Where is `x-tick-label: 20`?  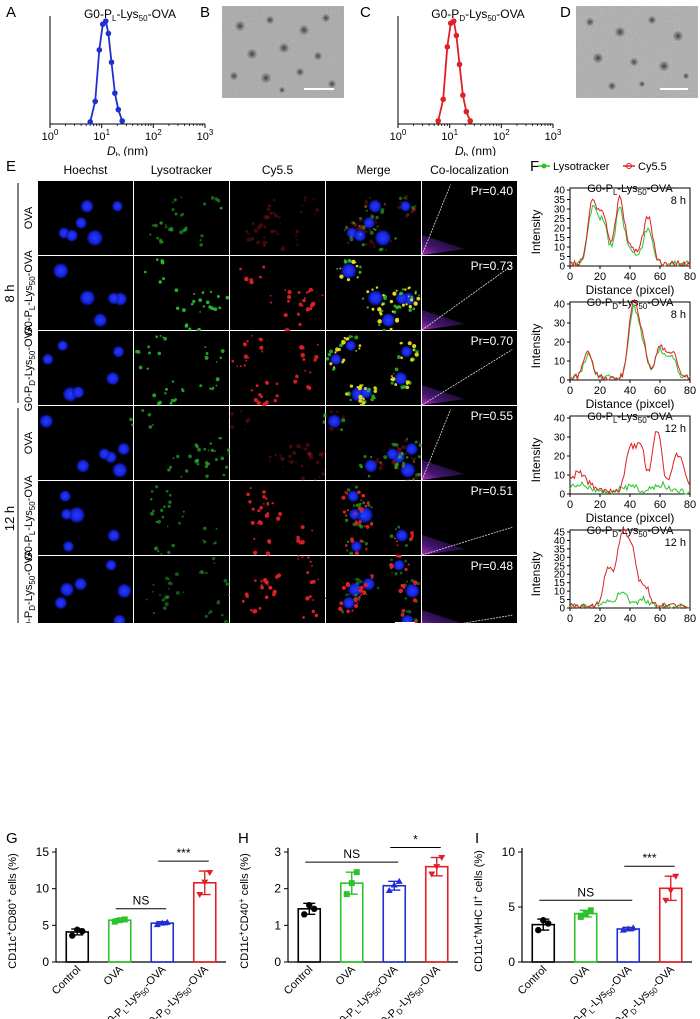 x-tick-label: 20 is located at coordinates (600, 618).